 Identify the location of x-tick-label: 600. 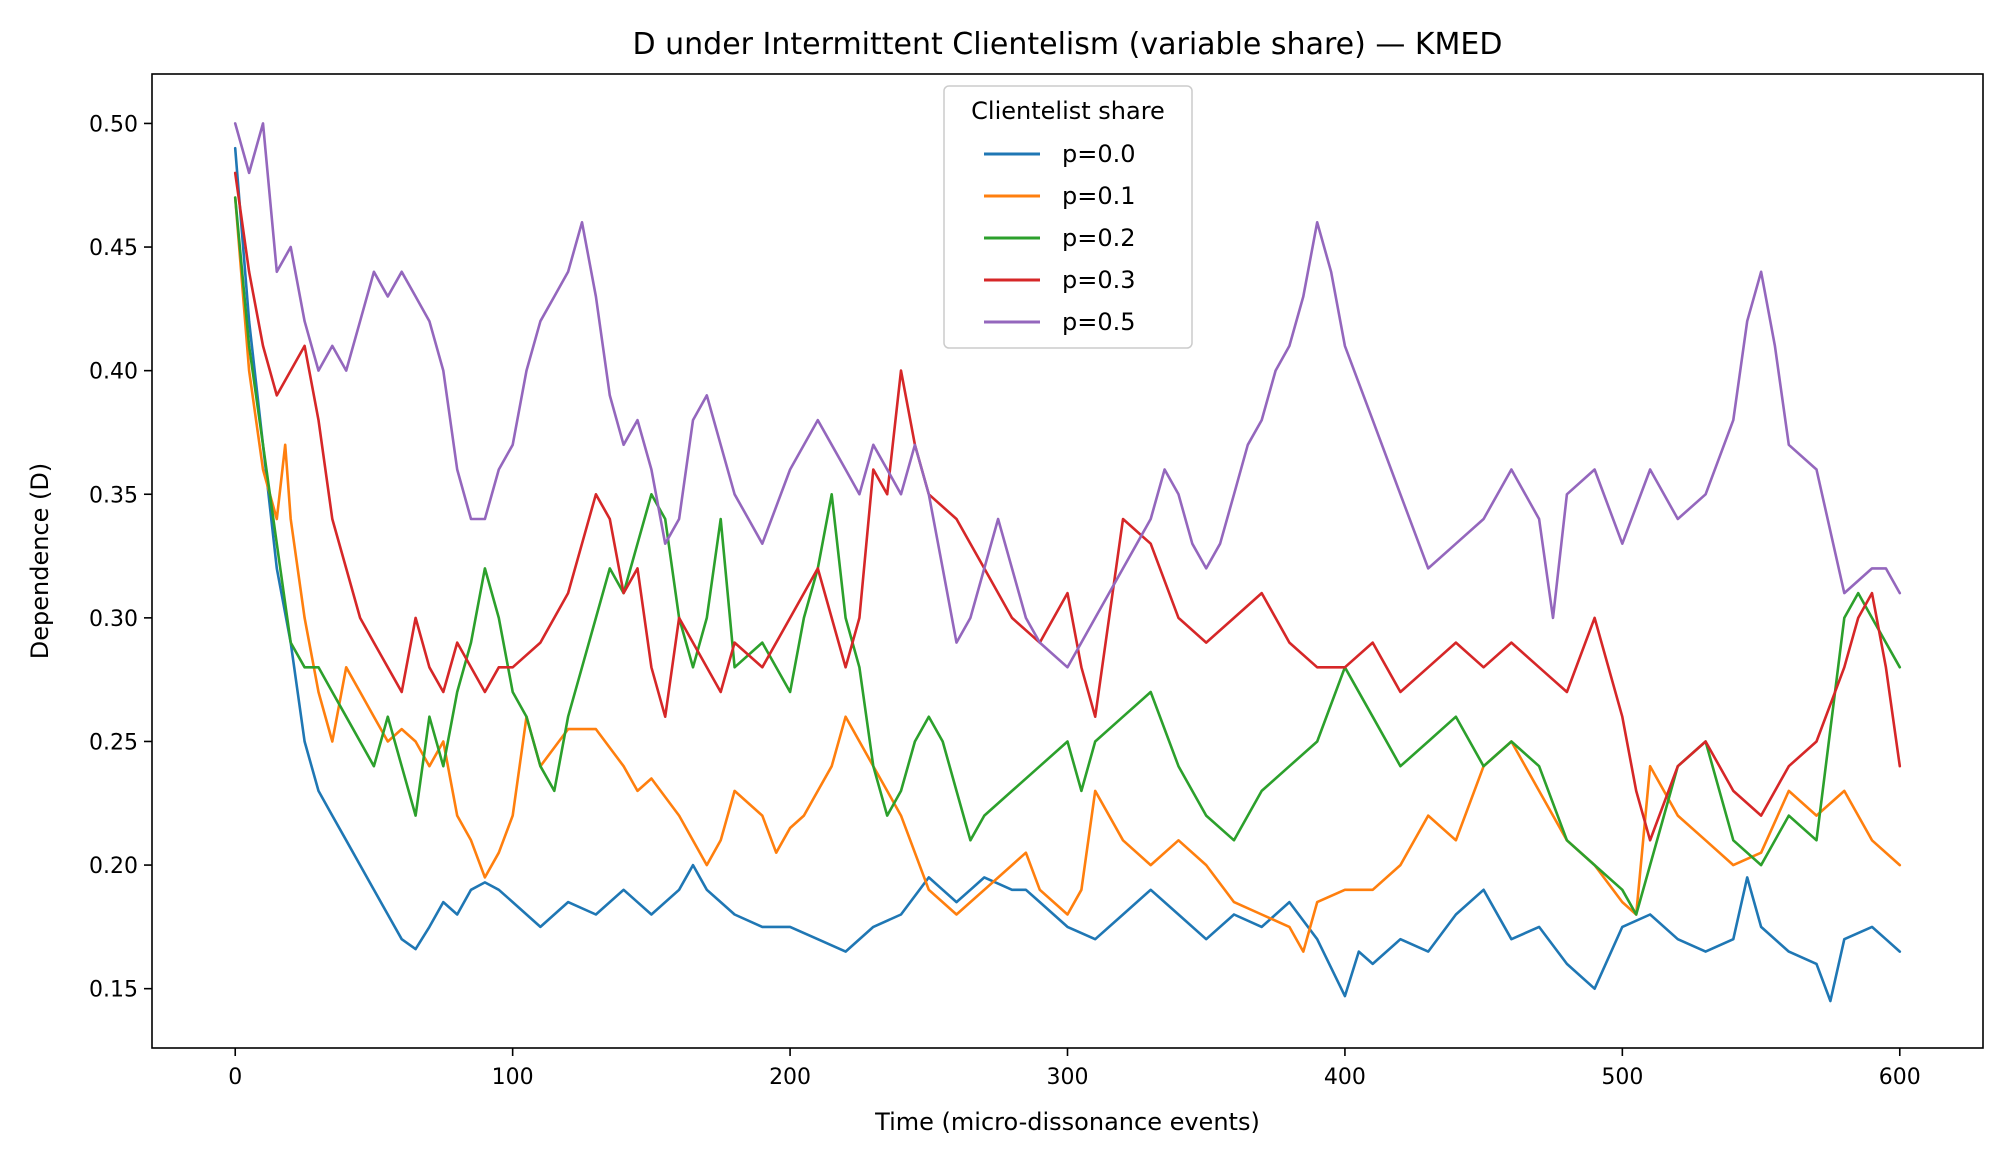
(1900, 1077).